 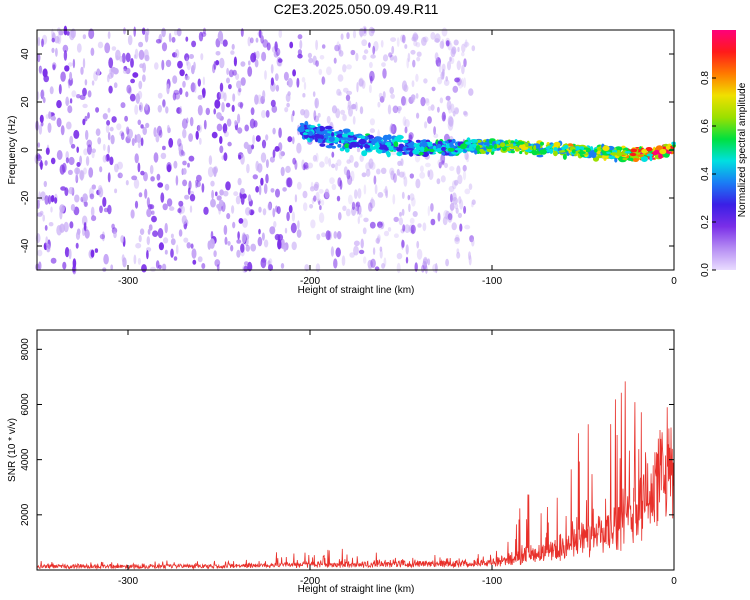 What do you see at coordinates (492, 581) in the screenshot?
I see `snr-x-tick-label: -100` at bounding box center [492, 581].